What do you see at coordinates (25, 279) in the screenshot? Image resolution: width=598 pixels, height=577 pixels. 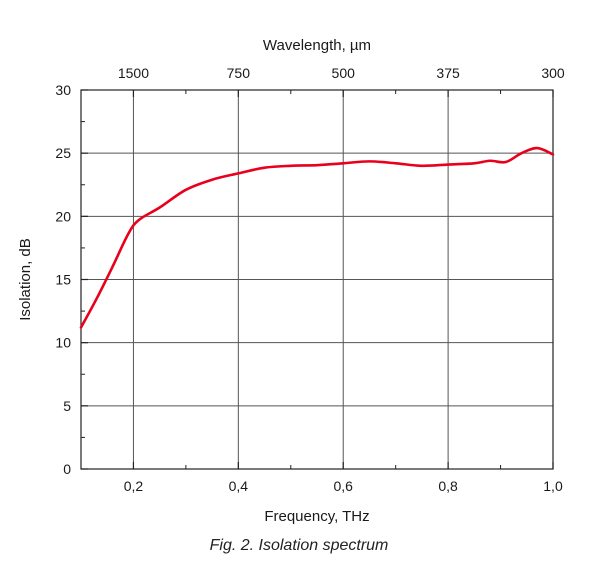 I see `y-axis-label: Isolation, dB` at bounding box center [25, 279].